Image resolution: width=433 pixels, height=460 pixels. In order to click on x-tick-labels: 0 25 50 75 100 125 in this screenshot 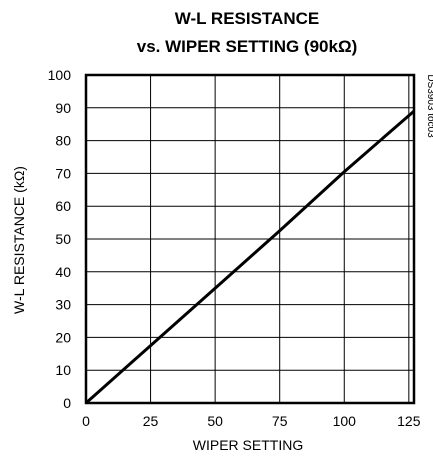, I will do `click(251, 421)`.